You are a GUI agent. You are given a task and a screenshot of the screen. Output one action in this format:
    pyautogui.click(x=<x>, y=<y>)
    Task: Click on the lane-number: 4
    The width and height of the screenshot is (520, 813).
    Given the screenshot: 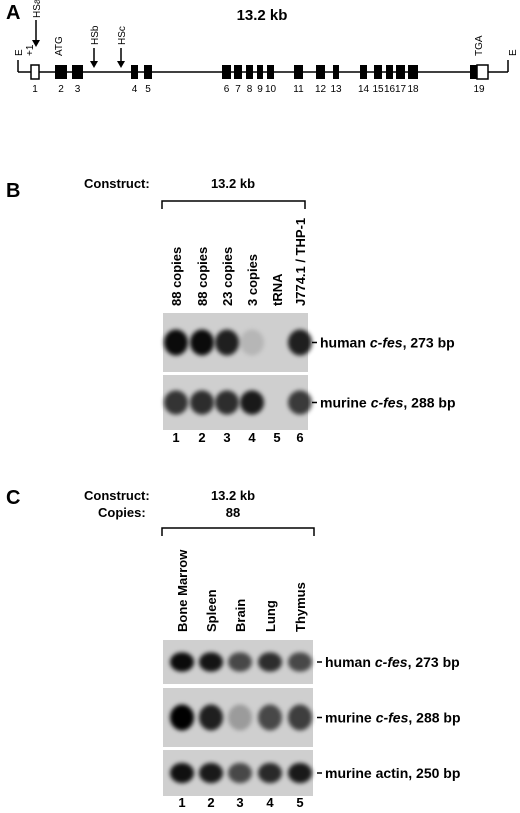 What is the action you would take?
    pyautogui.click(x=252, y=437)
    